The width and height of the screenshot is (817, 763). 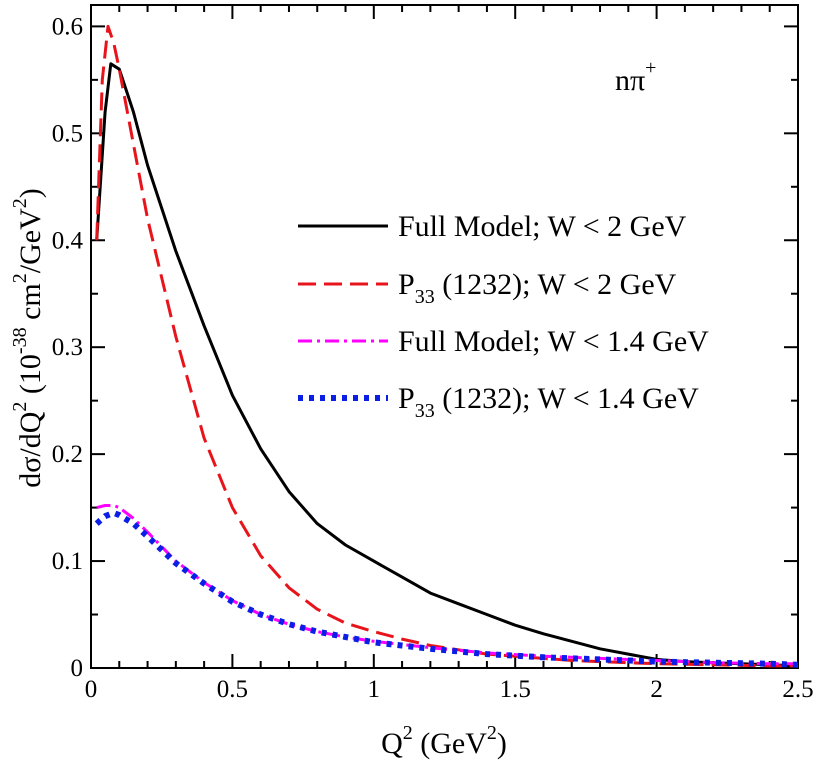 What do you see at coordinates (797, 689) in the screenshot?
I see `x-tick-label: 2.5` at bounding box center [797, 689].